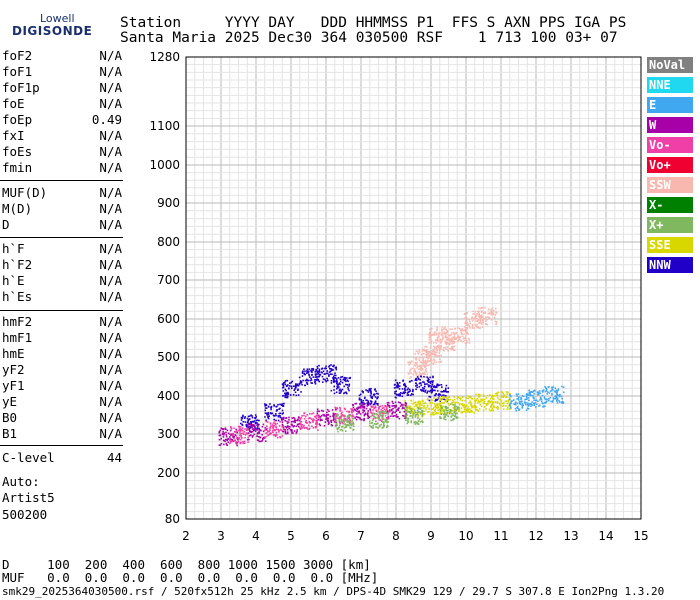 This screenshot has height=600, width=700. I want to click on param-name: B1, so click(10, 433).